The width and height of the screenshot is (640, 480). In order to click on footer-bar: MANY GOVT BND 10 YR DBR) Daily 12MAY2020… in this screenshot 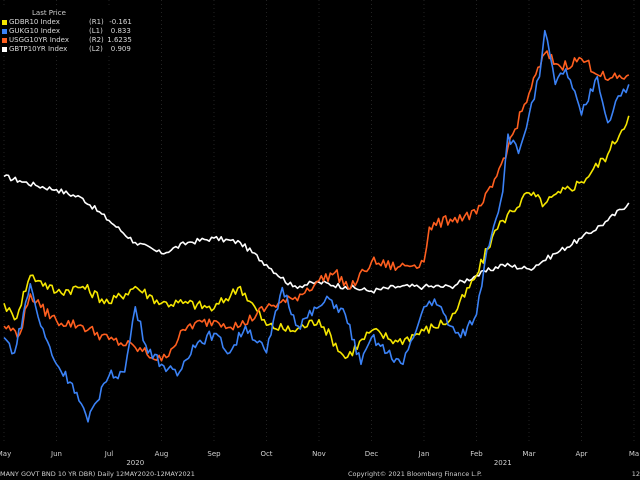, I will do `click(320, 474)`.